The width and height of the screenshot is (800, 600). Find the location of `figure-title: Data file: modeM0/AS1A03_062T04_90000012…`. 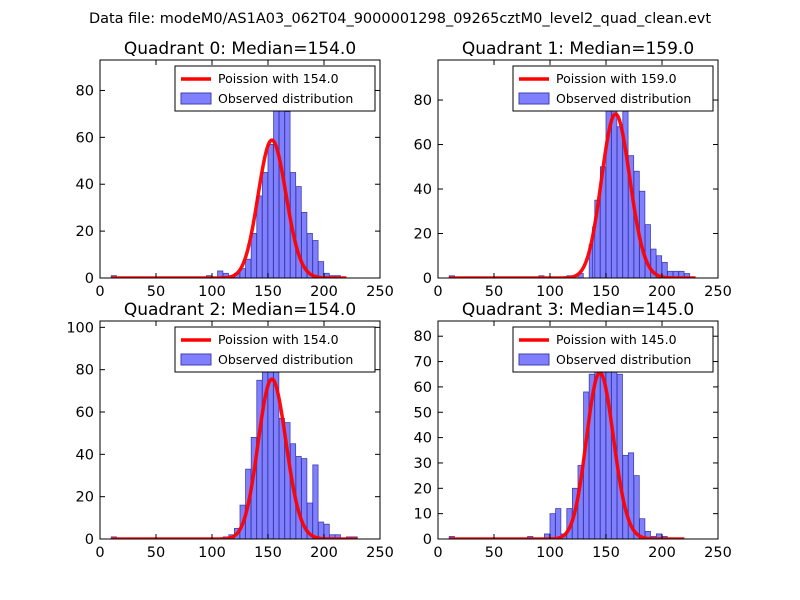

figure-title: Data file: modeM0/AS1A03_062T04_90000012… is located at coordinates (400, 19).